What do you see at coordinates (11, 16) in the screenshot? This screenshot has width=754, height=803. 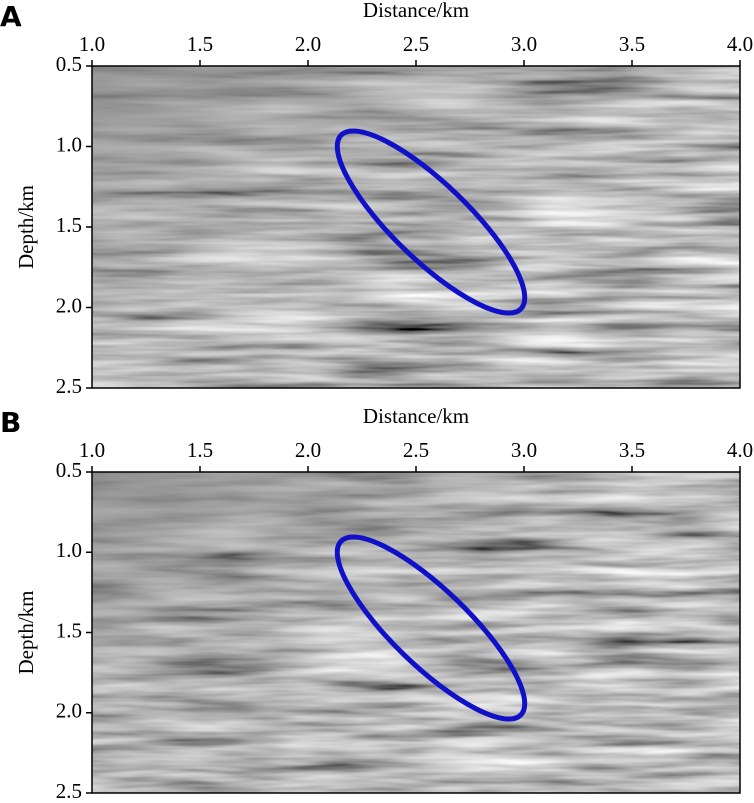 I see `panel-label: A` at bounding box center [11, 16].